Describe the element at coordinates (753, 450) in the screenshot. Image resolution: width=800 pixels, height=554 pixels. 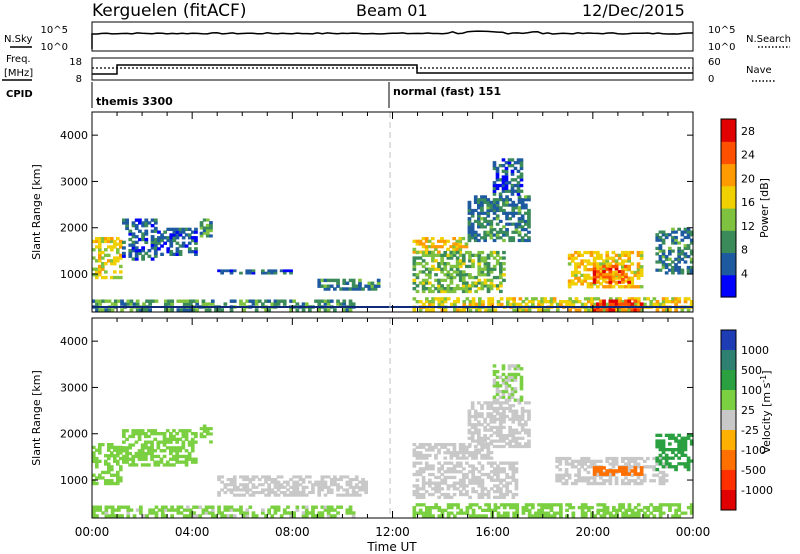
I see `velocity-colorbar-tick: -100` at that location.